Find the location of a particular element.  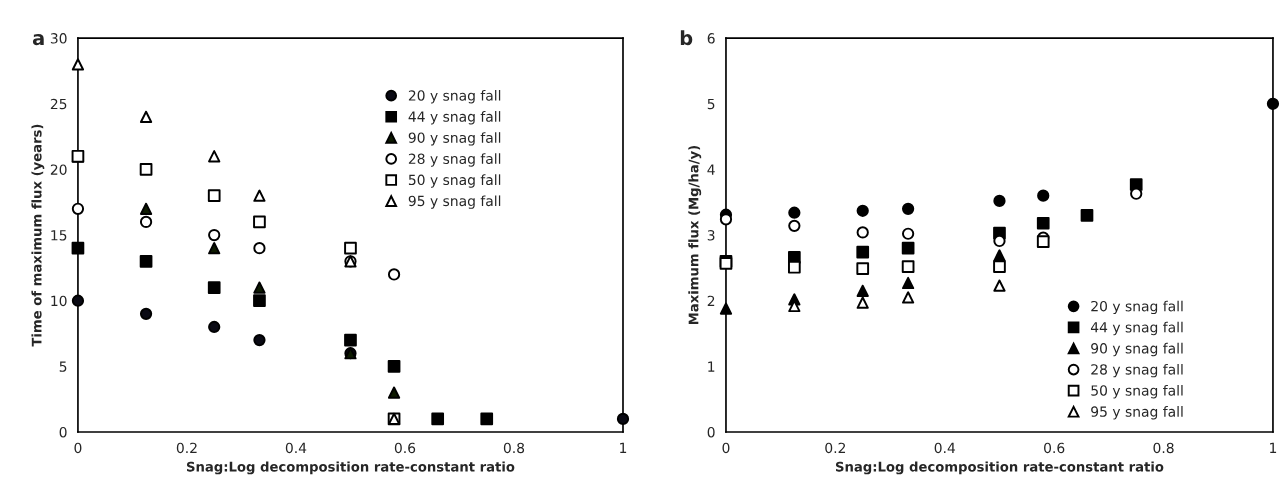

y-tick-label: 2 is located at coordinates (711, 300).